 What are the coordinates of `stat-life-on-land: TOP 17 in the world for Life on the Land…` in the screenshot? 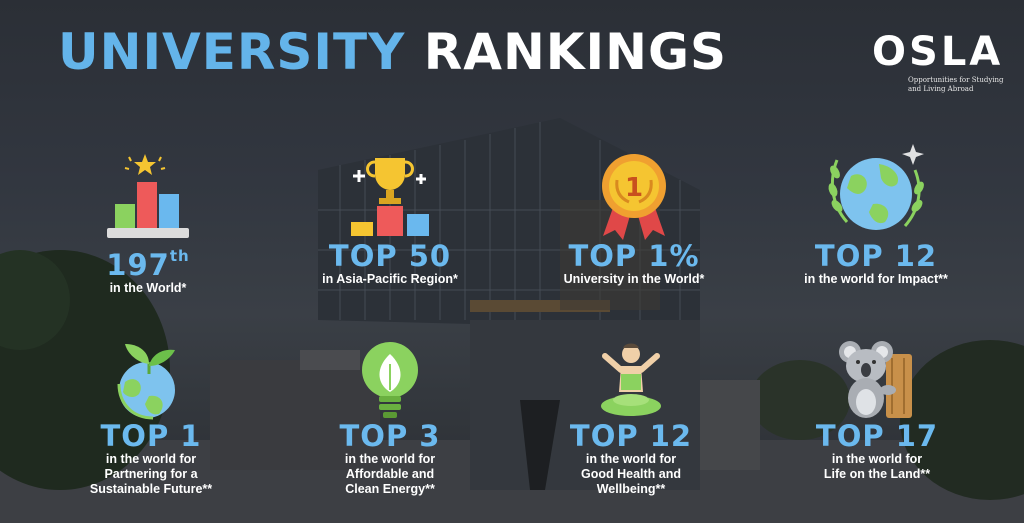 It's located at (877, 411).